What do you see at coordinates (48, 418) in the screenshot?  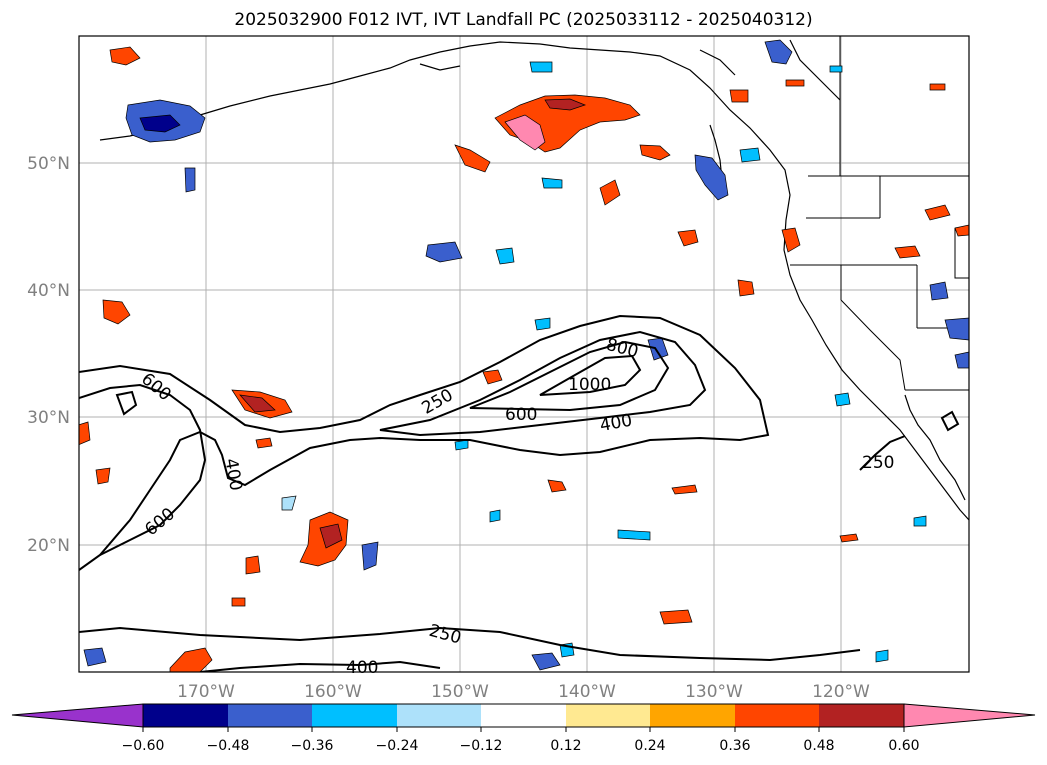 I see `lat-label: 30°N` at bounding box center [48, 418].